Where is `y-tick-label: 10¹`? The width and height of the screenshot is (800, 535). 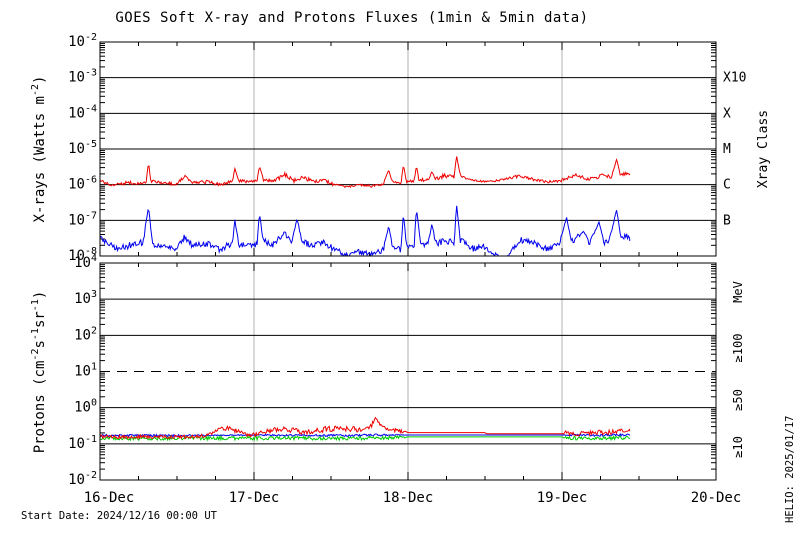
y-tick-label: 10¹ is located at coordinates (85, 371).